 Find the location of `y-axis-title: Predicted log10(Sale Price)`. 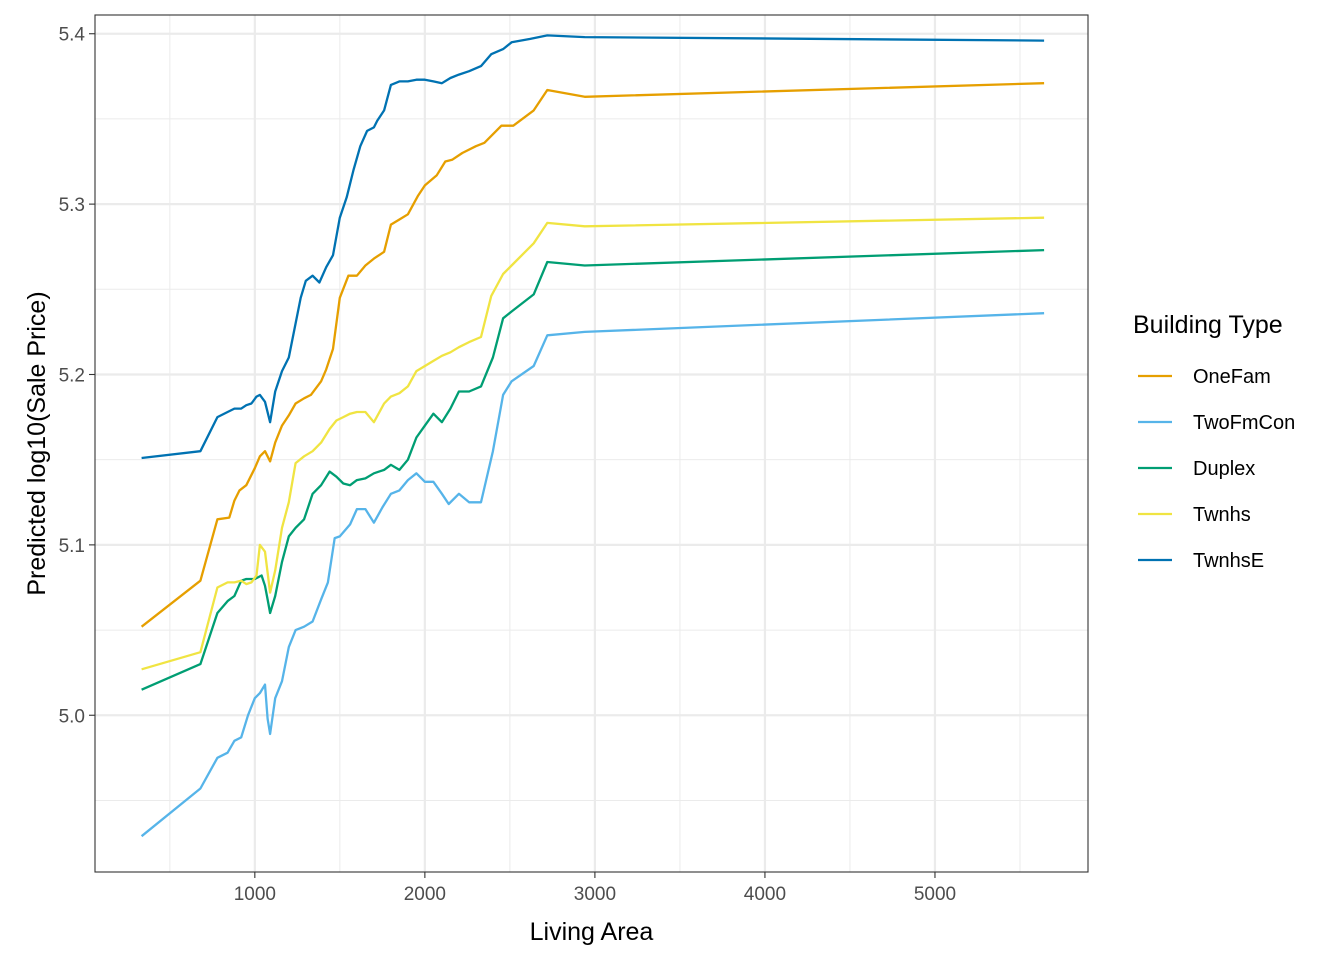

y-axis-title: Predicted log10(Sale Price) is located at coordinates (37, 443).